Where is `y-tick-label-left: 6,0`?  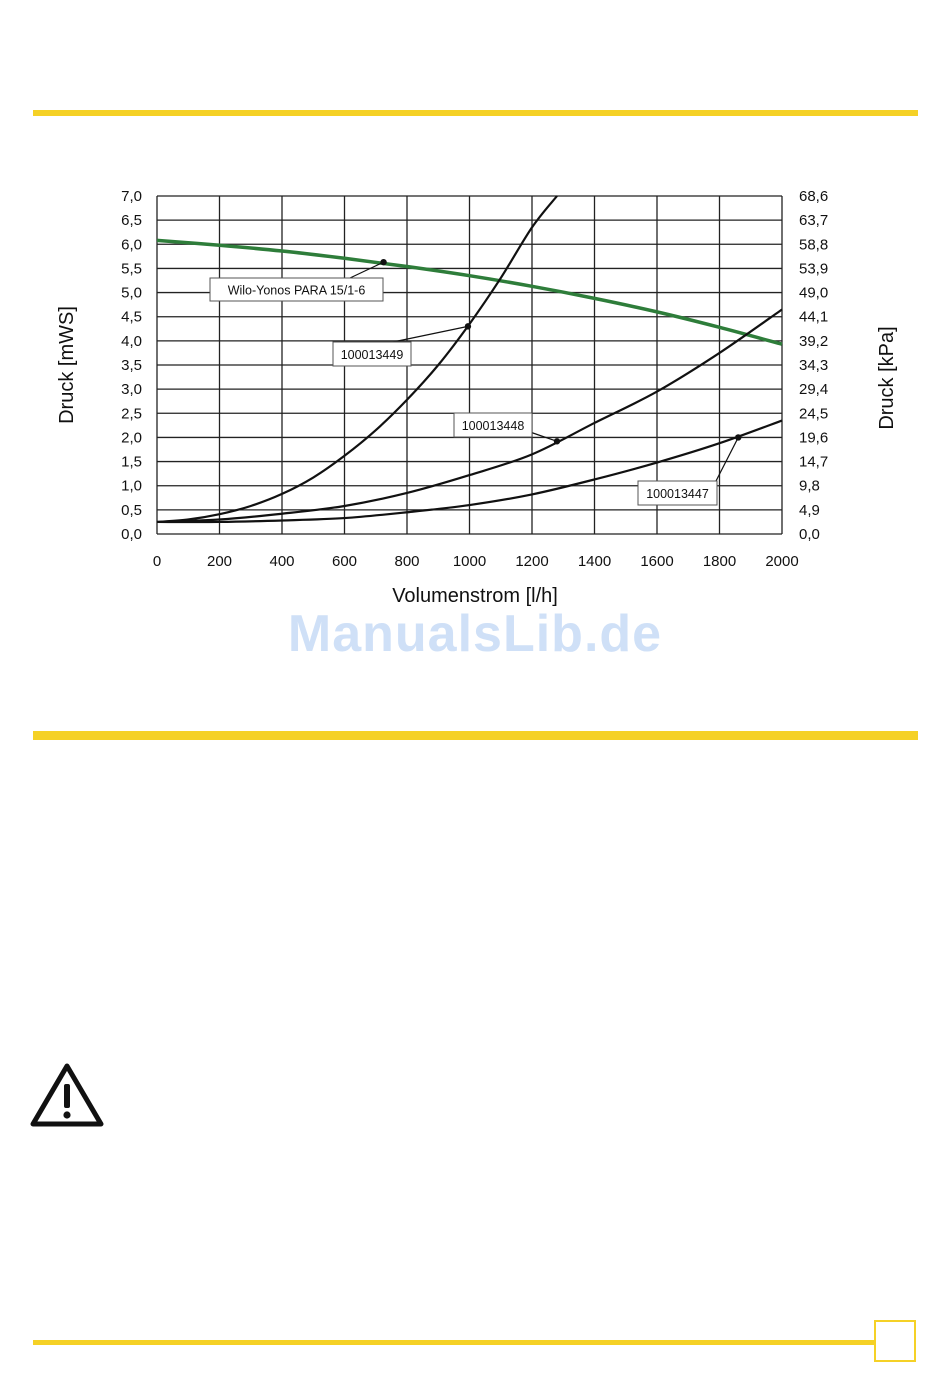 y-tick-label-left: 6,0 is located at coordinates (131, 244).